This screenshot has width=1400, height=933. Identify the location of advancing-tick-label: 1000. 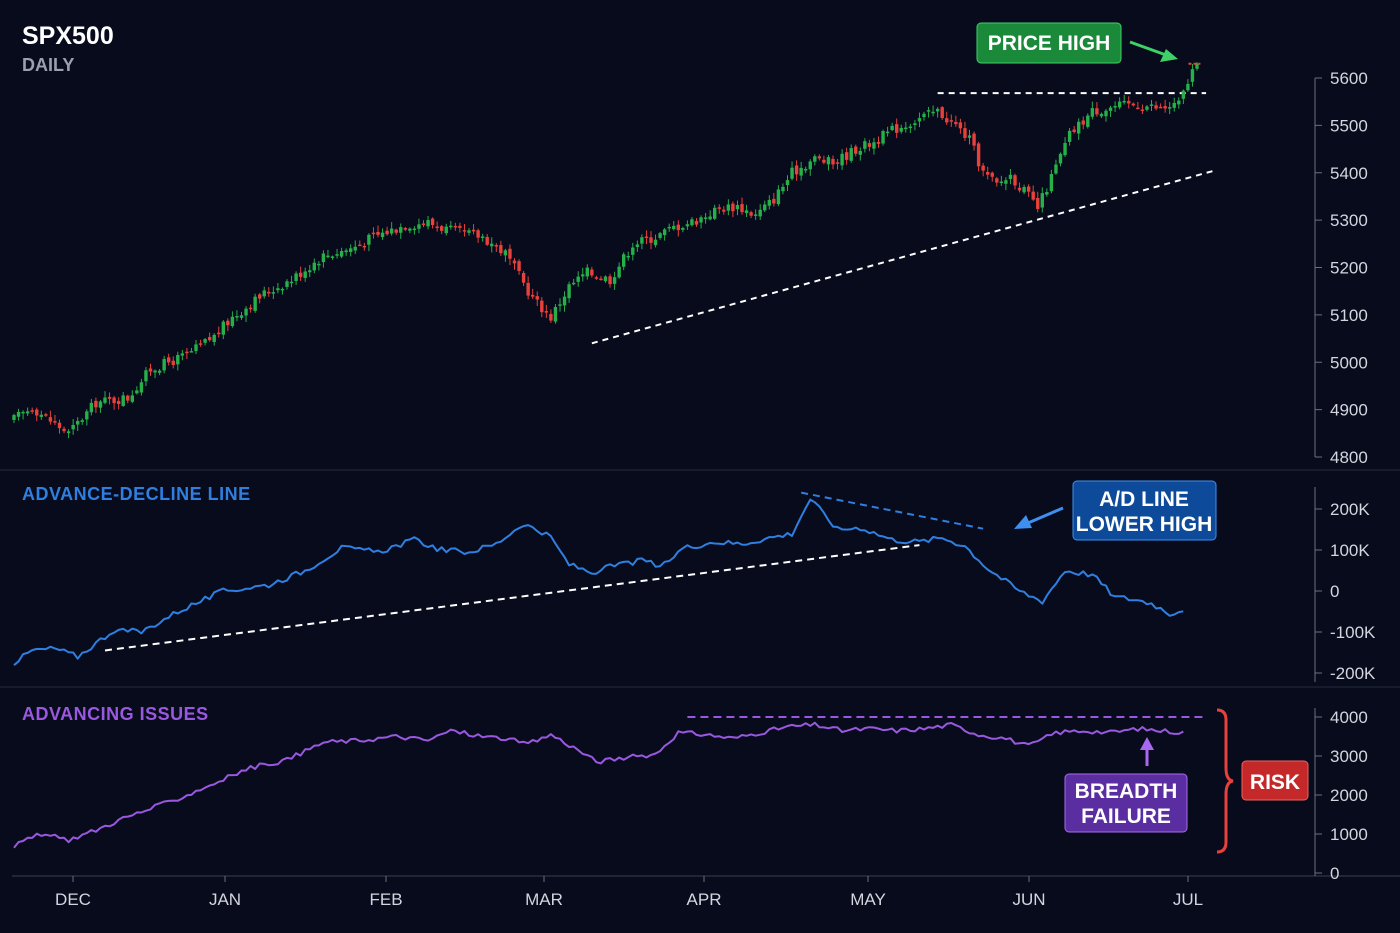
(1349, 834).